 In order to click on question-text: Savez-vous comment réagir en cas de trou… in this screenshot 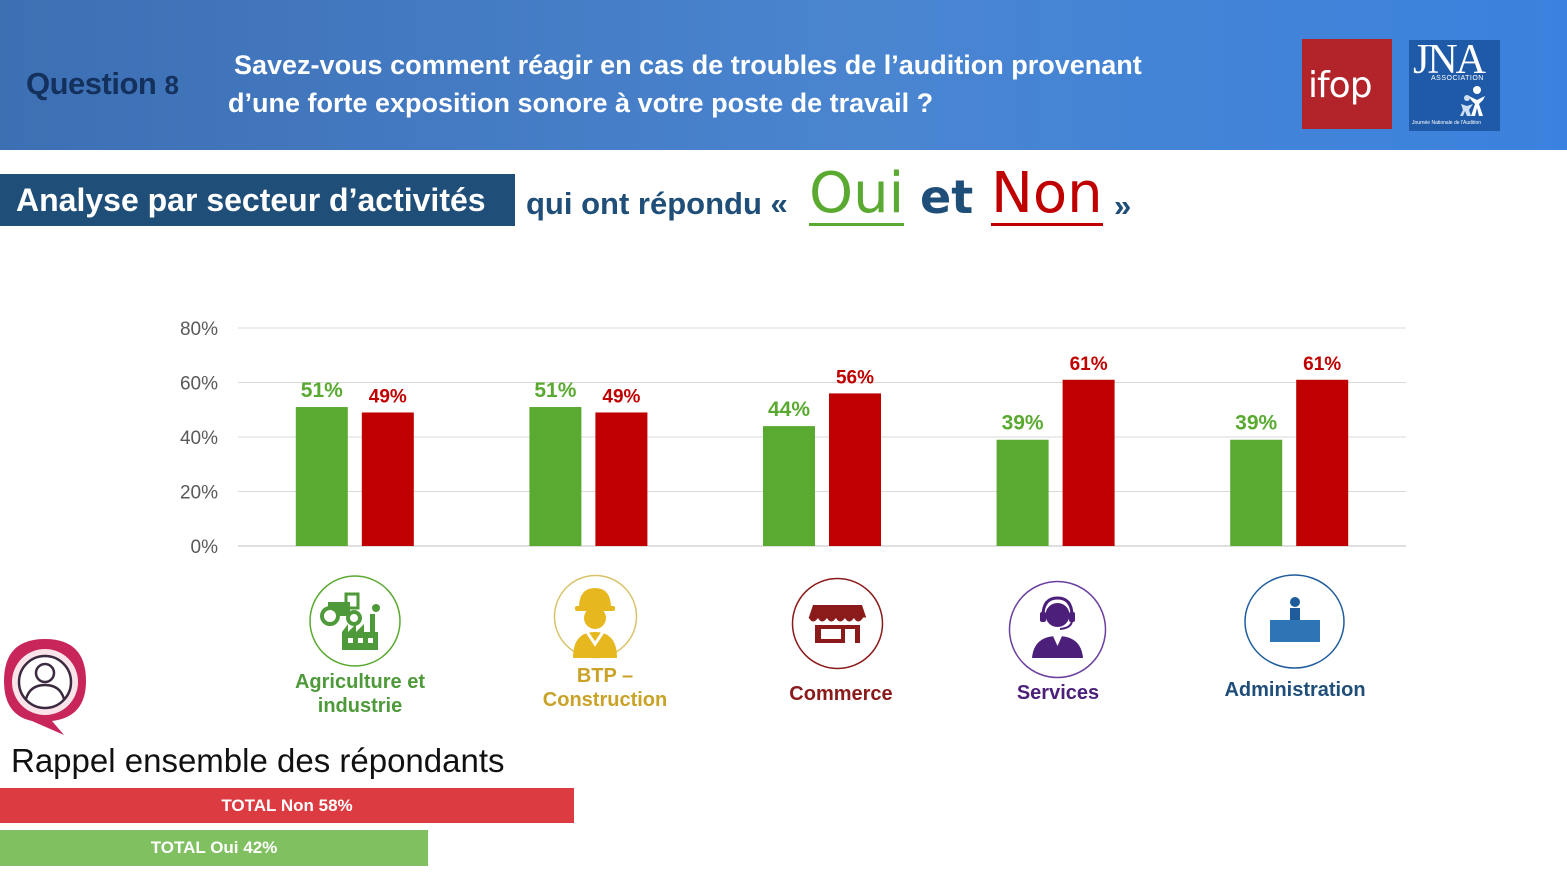, I will do `click(708, 84)`.